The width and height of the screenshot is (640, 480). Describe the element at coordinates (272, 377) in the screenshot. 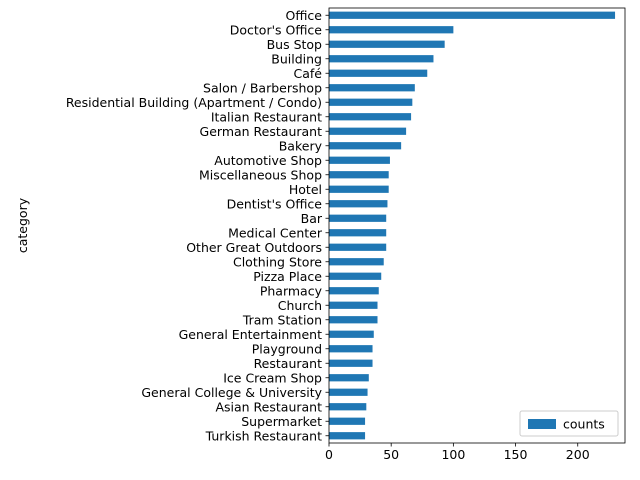

I see `y-tick-label: Ice Cream Shop` at that location.